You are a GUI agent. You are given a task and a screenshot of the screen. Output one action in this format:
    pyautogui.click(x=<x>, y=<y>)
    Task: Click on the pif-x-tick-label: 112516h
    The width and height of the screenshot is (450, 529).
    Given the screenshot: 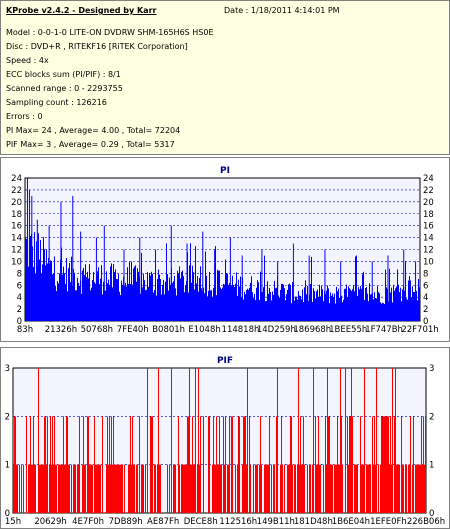 What is the action you would take?
    pyautogui.click(x=238, y=522)
    